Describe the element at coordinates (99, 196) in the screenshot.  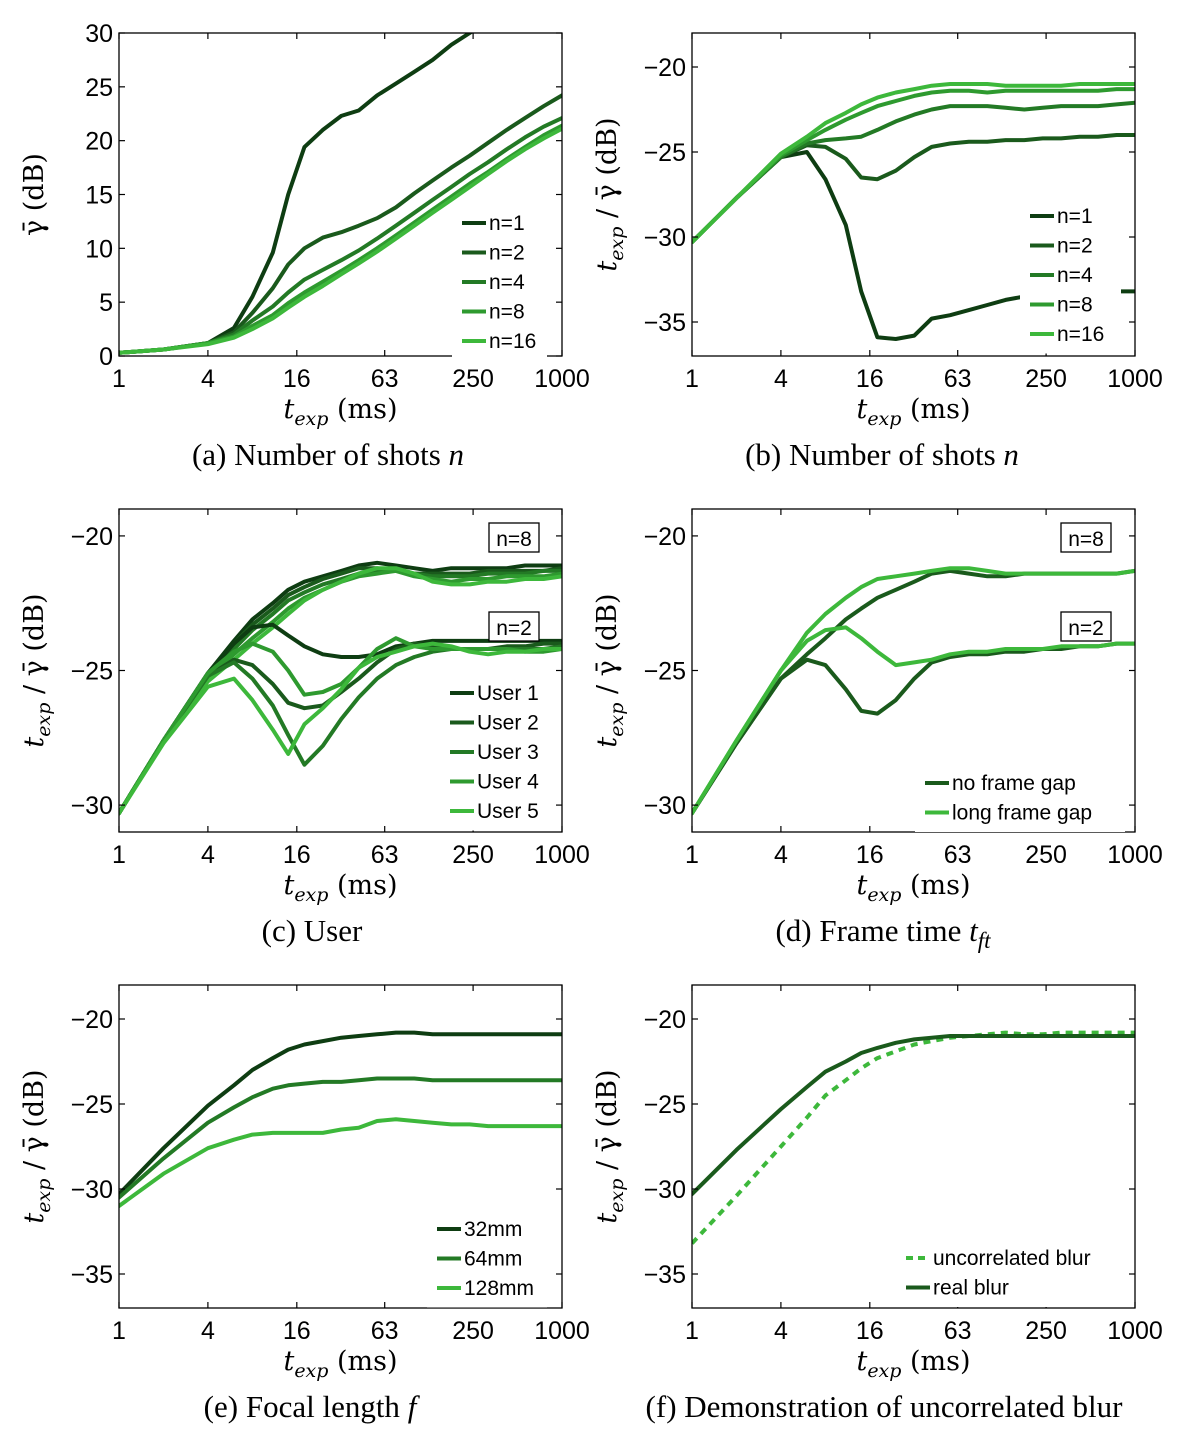
I see `y-tick-label: 15` at that location.